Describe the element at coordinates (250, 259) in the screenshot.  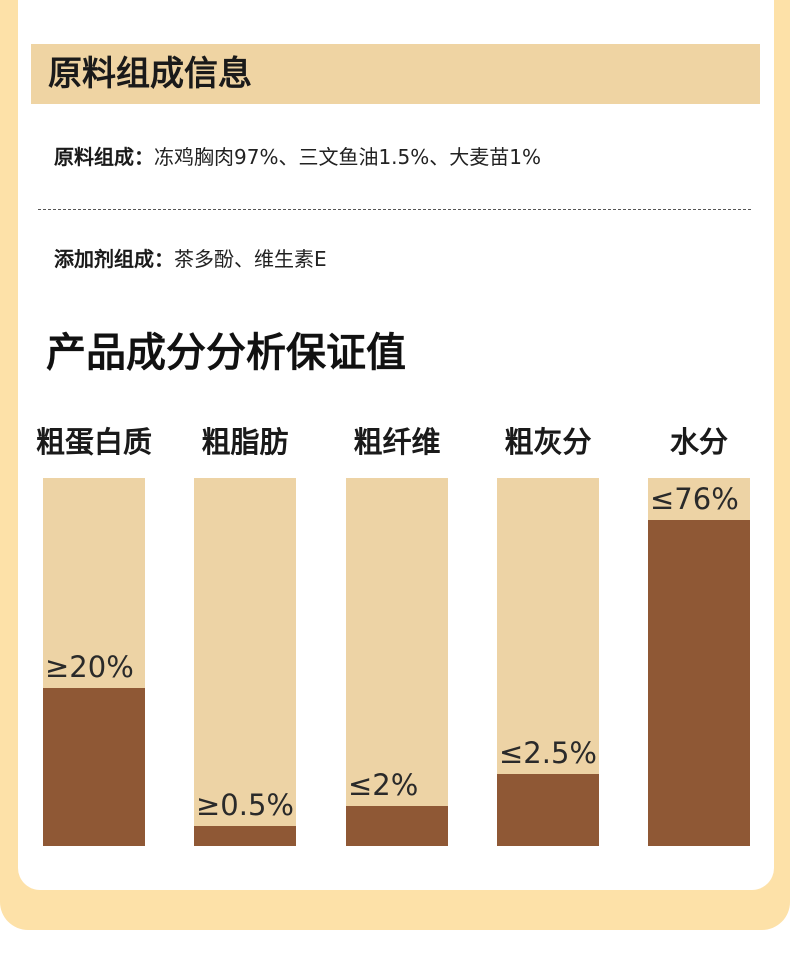
I see `additives-value: 茶多酚、维生素E` at that location.